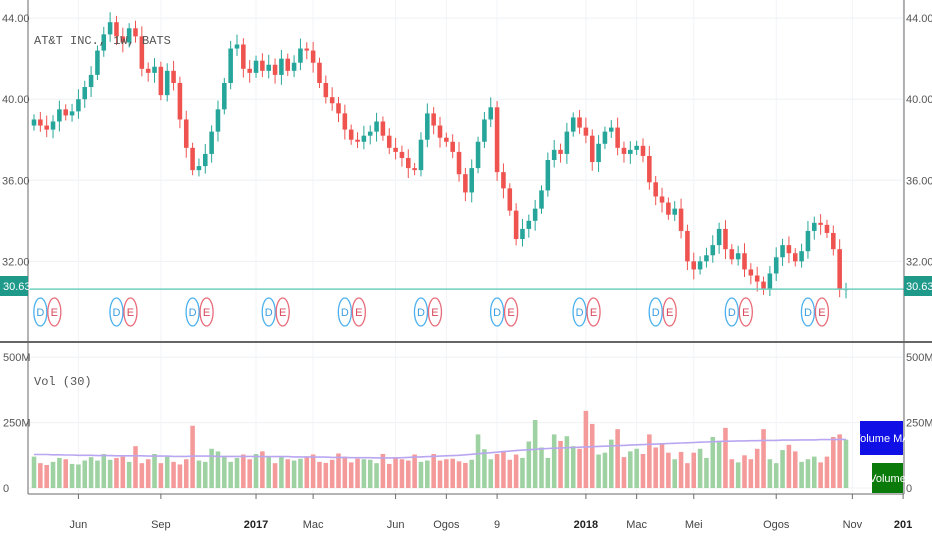  What do you see at coordinates (16, 262) in the screenshot?
I see `price-tick-left: 32.00` at bounding box center [16, 262].